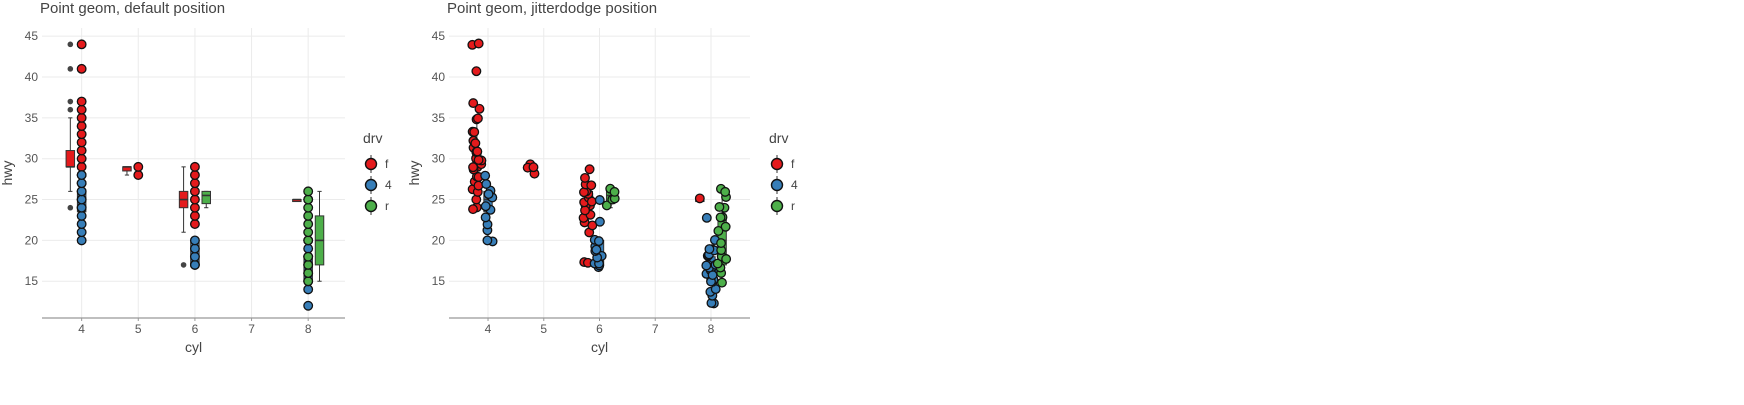 This screenshot has height=405, width=1744. Describe the element at coordinates (552, 8) in the screenshot. I see `chart-title: Point geom, jitterdodge position` at that location.